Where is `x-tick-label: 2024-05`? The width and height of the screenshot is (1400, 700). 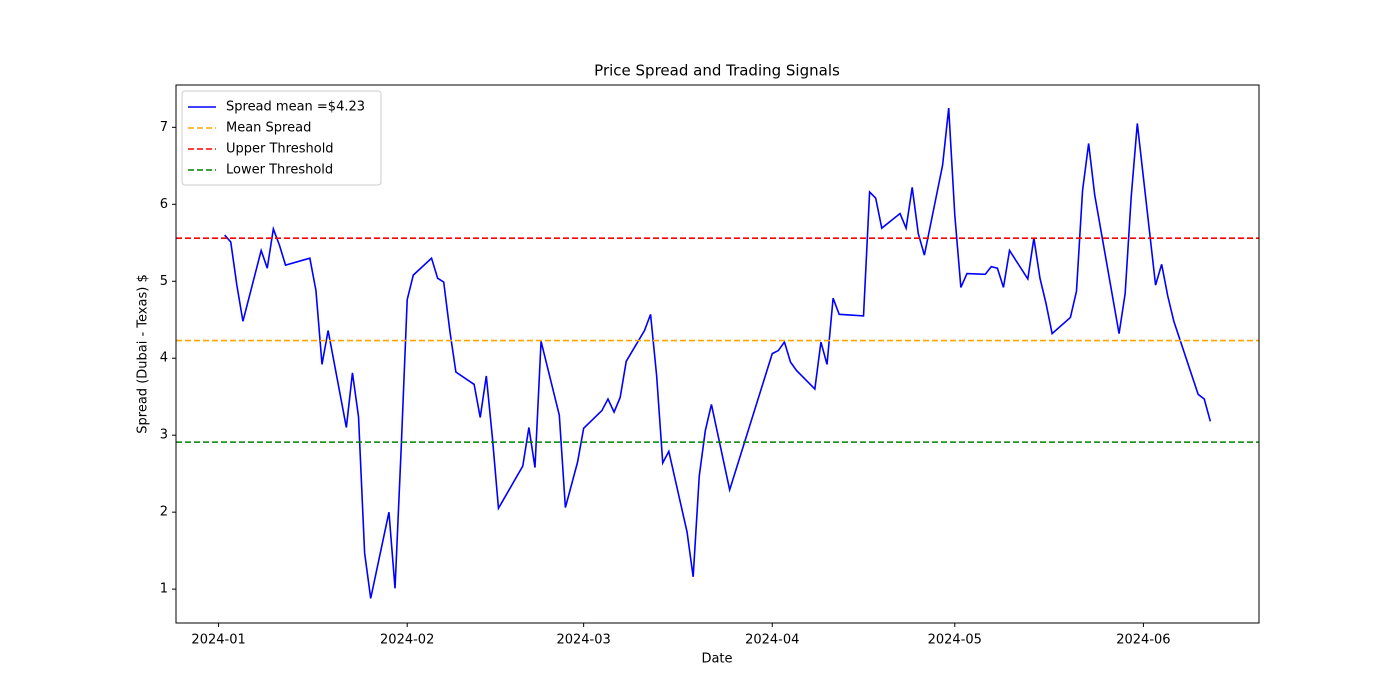 x-tick-label: 2024-05 is located at coordinates (955, 640).